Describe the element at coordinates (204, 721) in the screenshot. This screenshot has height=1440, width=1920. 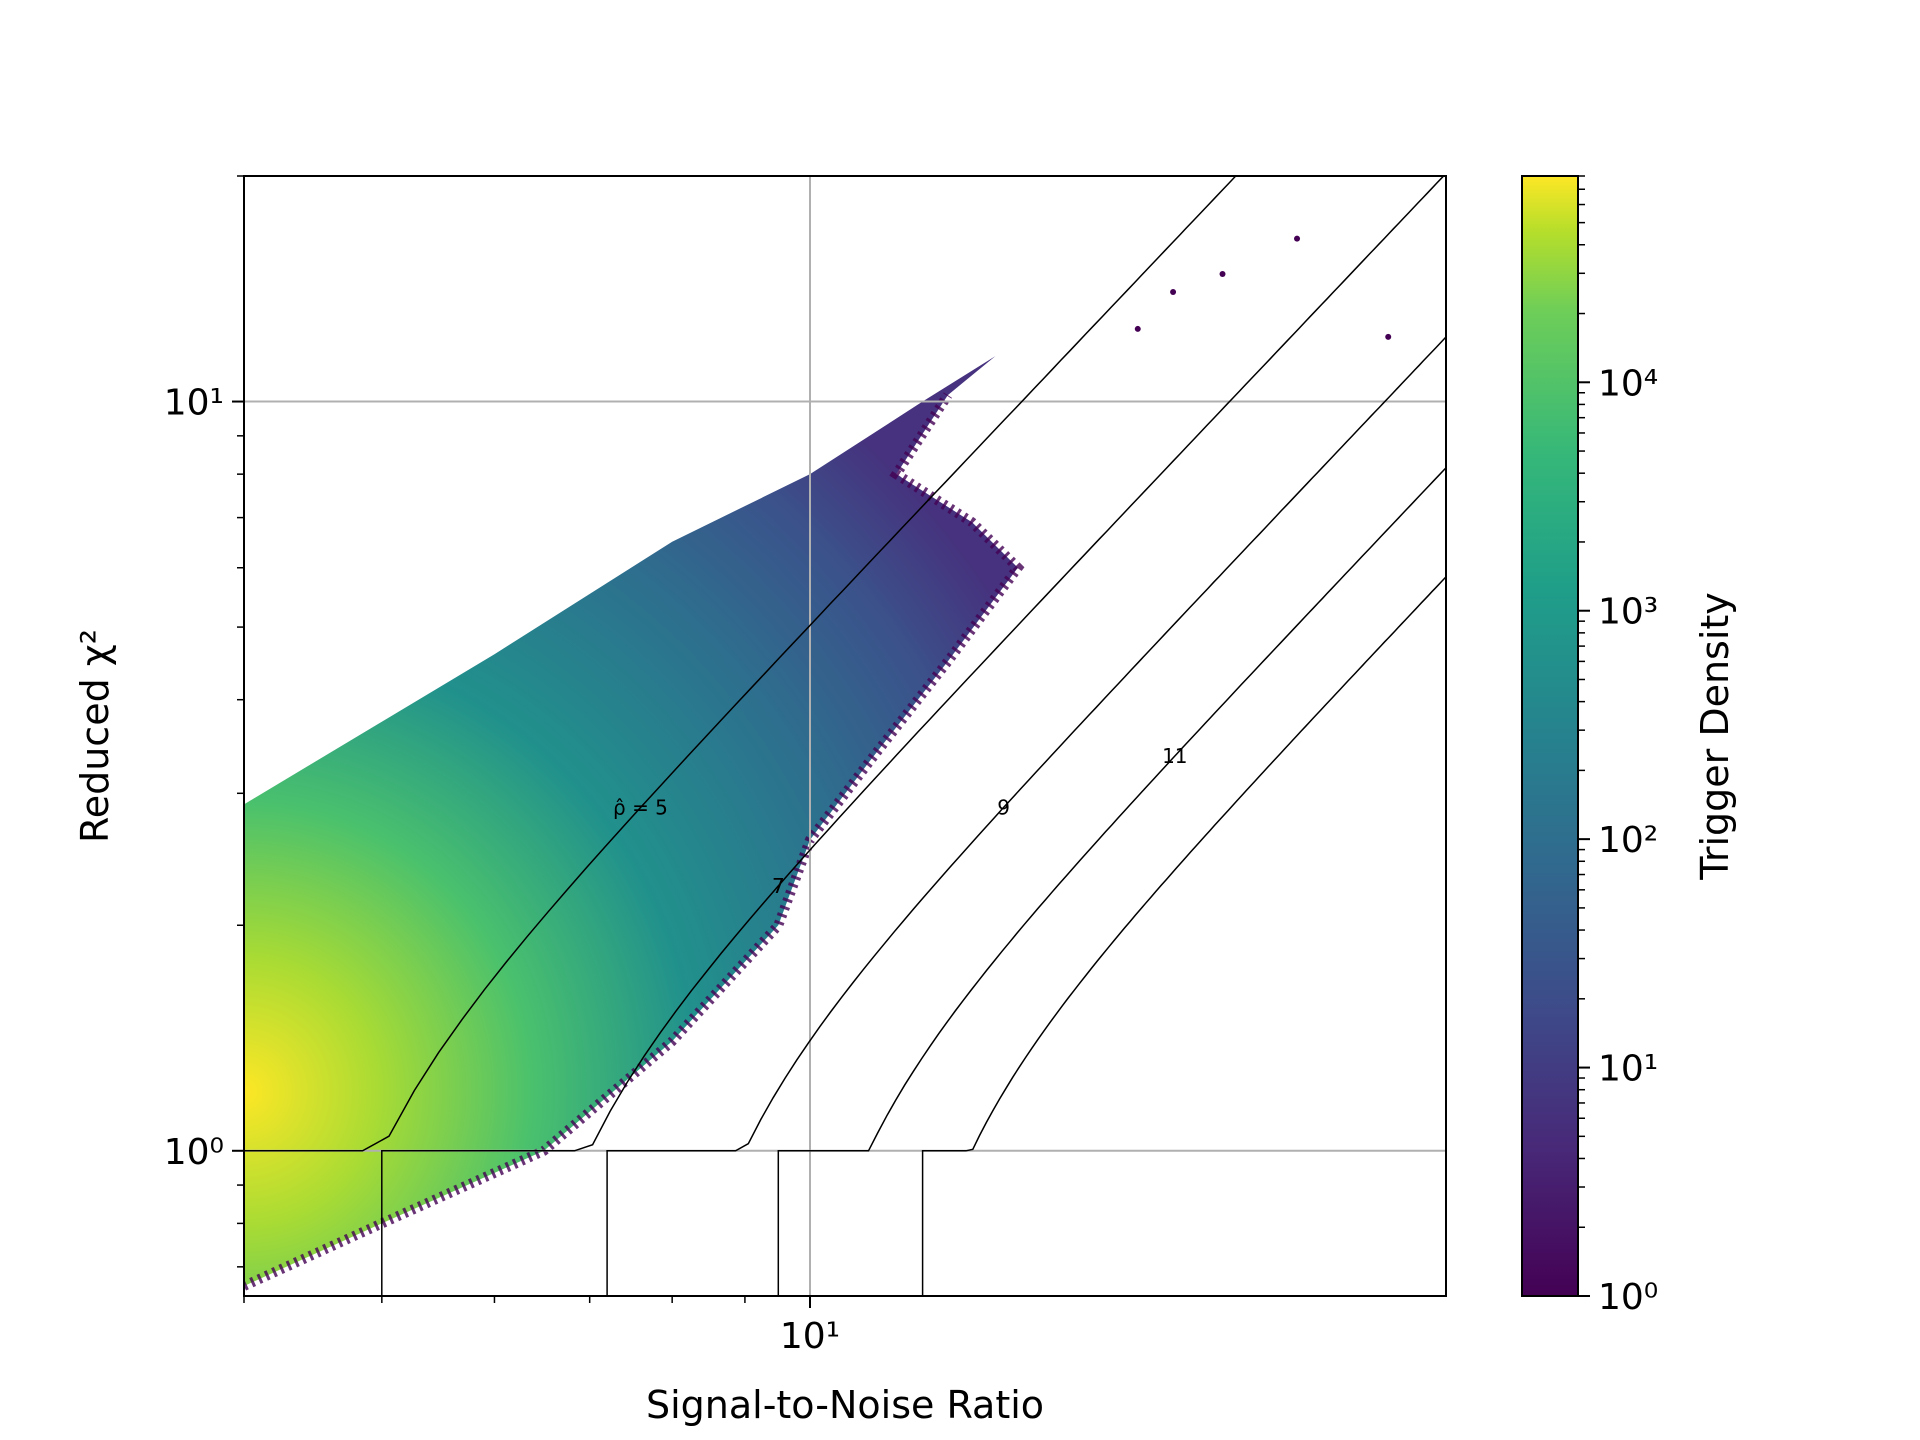
I see `y-axis: 10⁰ 10¹` at that location.